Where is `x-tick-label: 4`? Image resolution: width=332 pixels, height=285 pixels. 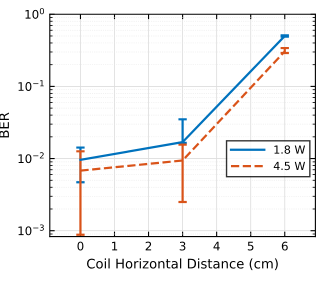 x-tick-label: 4 is located at coordinates (216, 246).